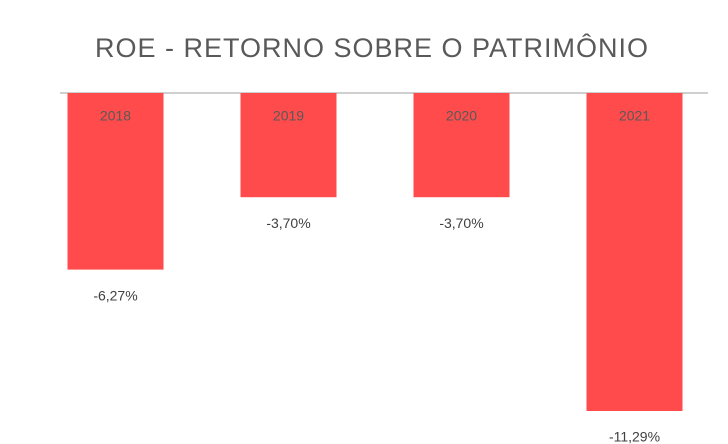 Image resolution: width=728 pixels, height=444 pixels. I want to click on category-label: 2021, so click(634, 116).